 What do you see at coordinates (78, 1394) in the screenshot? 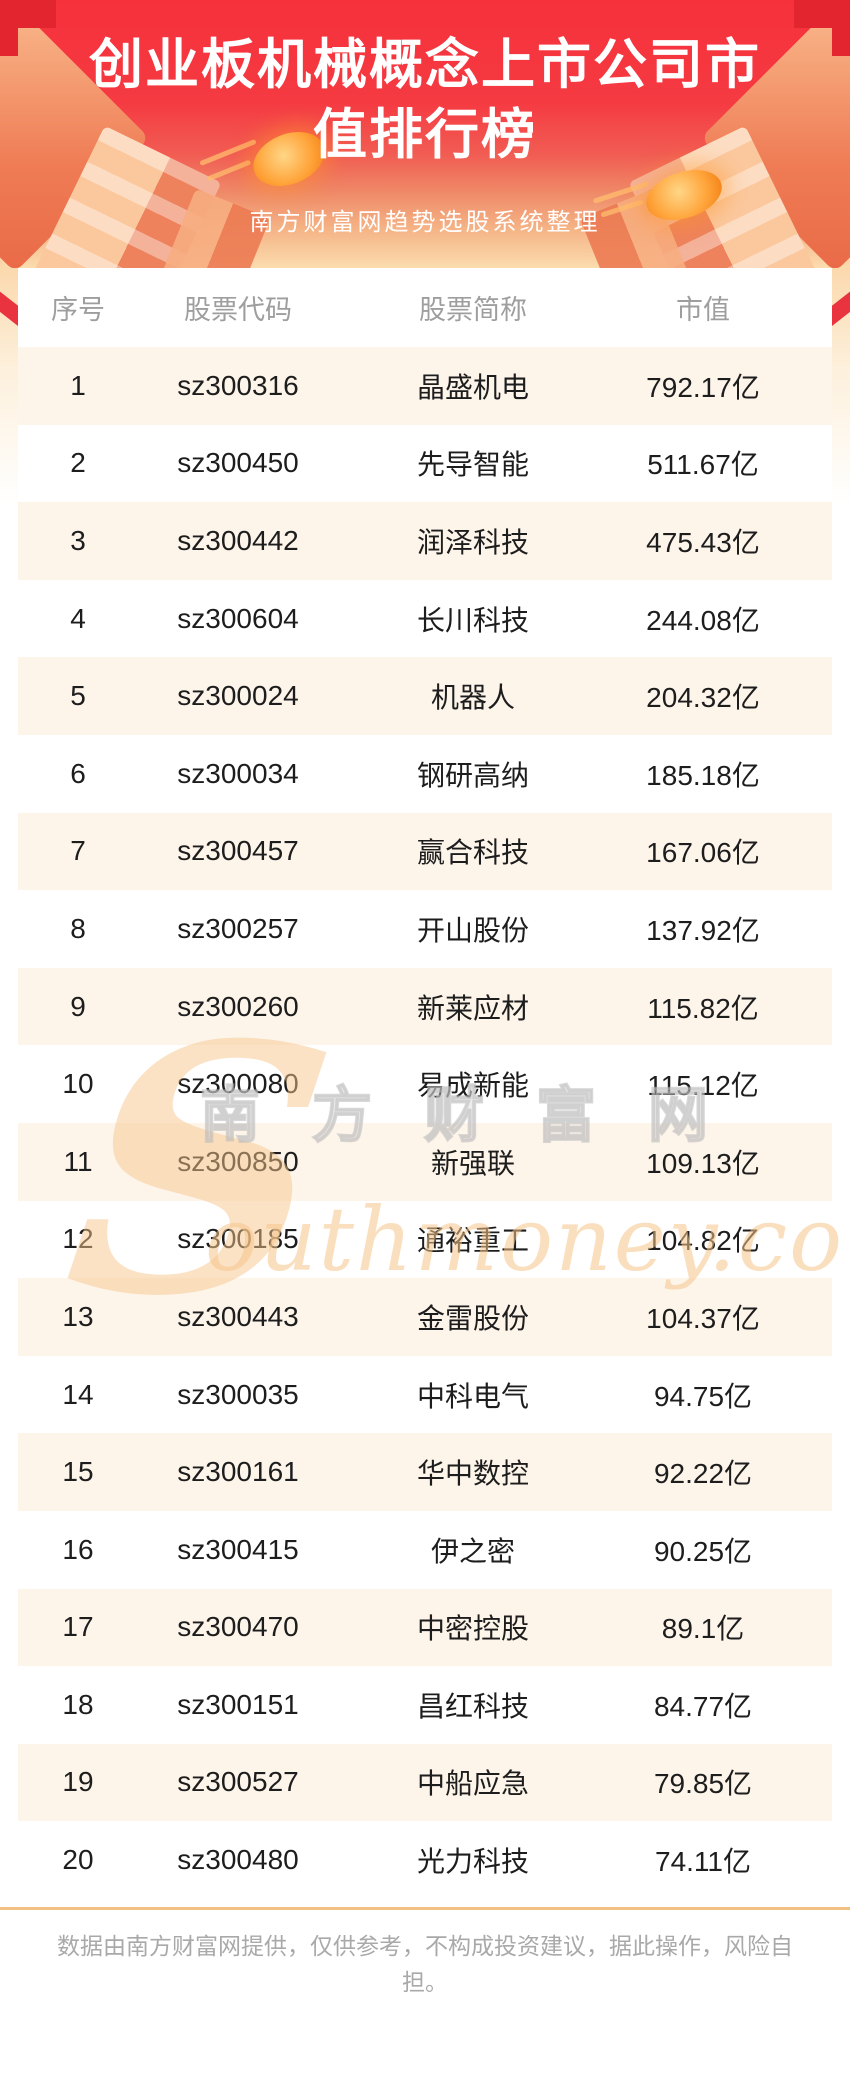
I see `rank-cell: 14` at bounding box center [78, 1394].